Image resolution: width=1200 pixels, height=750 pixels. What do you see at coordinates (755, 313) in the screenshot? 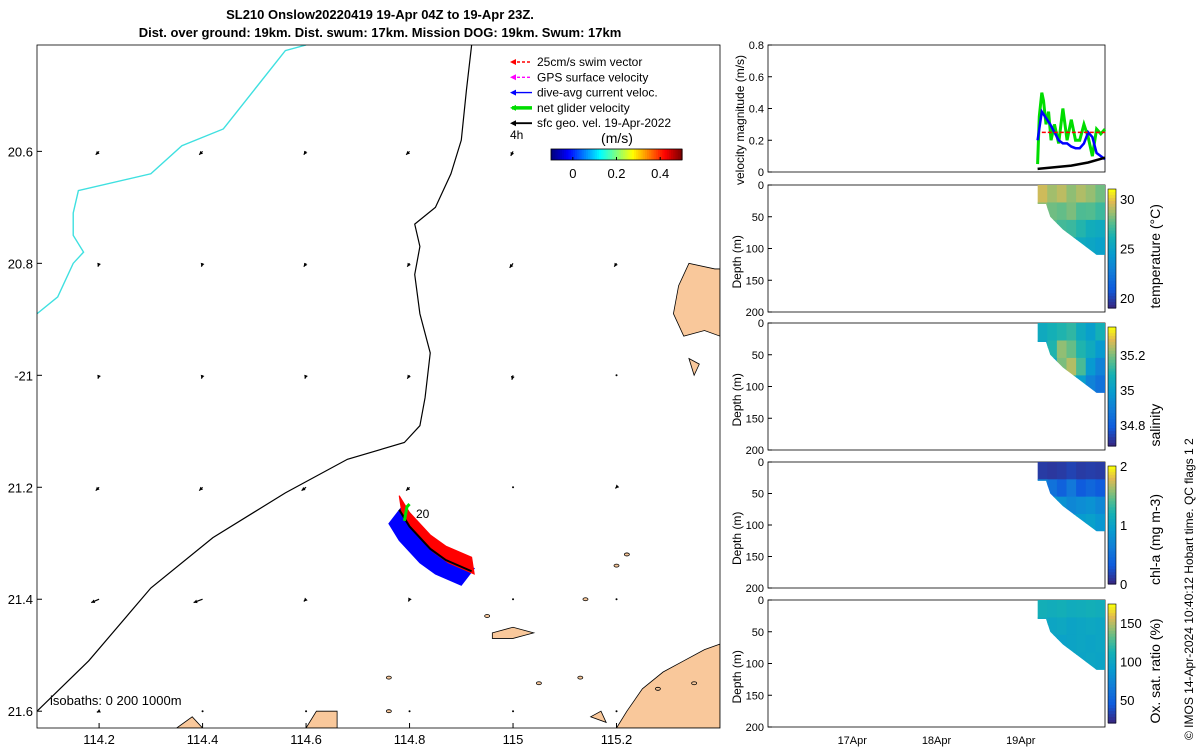
I see `profile-ytick-label: 200` at bounding box center [755, 313].